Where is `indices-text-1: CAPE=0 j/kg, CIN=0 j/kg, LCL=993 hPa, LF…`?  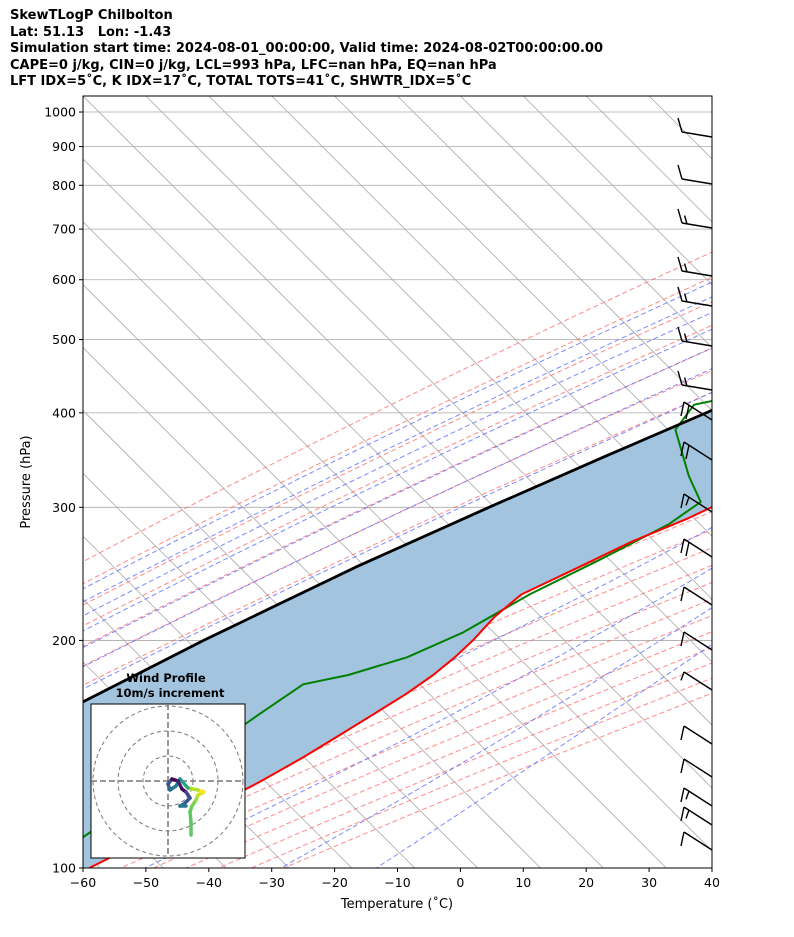 indices-text-1: CAPE=0 j/kg, CIN=0 j/kg, LCL=993 hPa, LF… is located at coordinates (253, 65).